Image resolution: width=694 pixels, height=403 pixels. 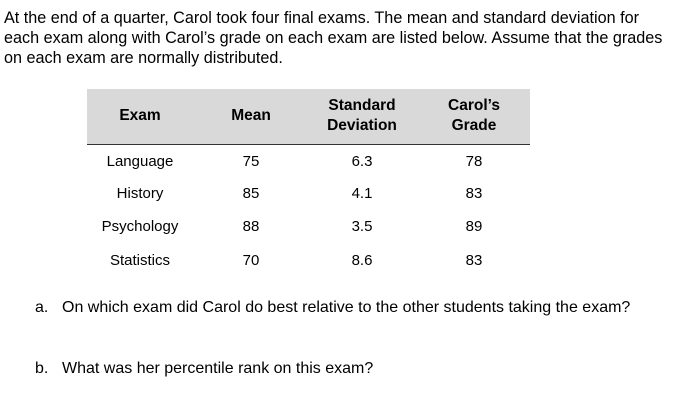 What do you see at coordinates (362, 260) in the screenshot?
I see `table-cell: 8.6` at bounding box center [362, 260].